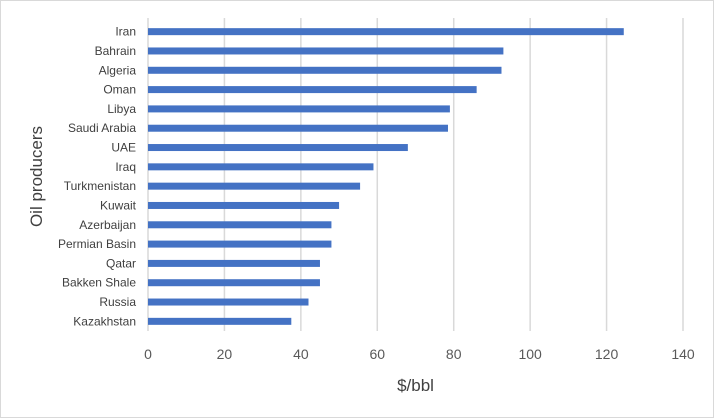 Image resolution: width=714 pixels, height=418 pixels. Describe the element at coordinates (220, 321) in the screenshot. I see `bar-kazakhstan` at that location.